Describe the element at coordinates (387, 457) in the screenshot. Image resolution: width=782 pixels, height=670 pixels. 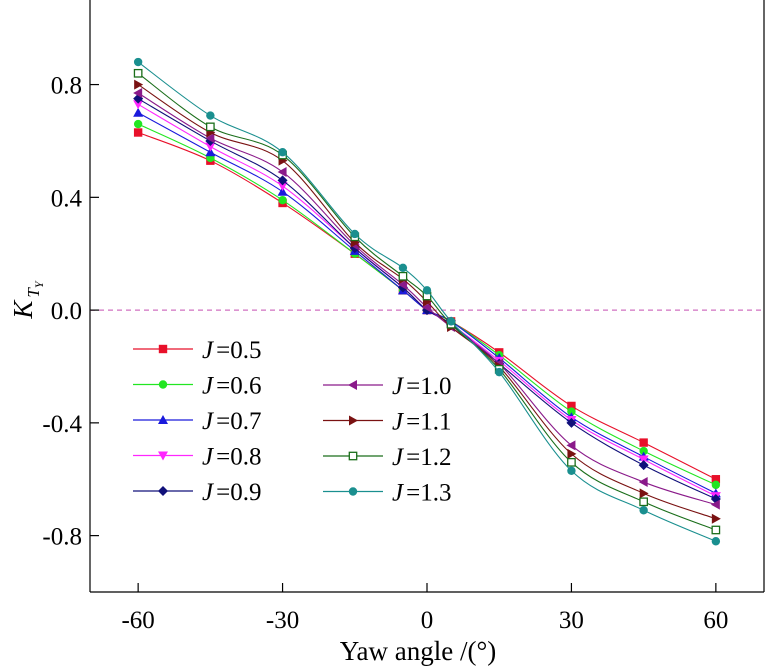
I see `legend-item: J =1.2` at that location.